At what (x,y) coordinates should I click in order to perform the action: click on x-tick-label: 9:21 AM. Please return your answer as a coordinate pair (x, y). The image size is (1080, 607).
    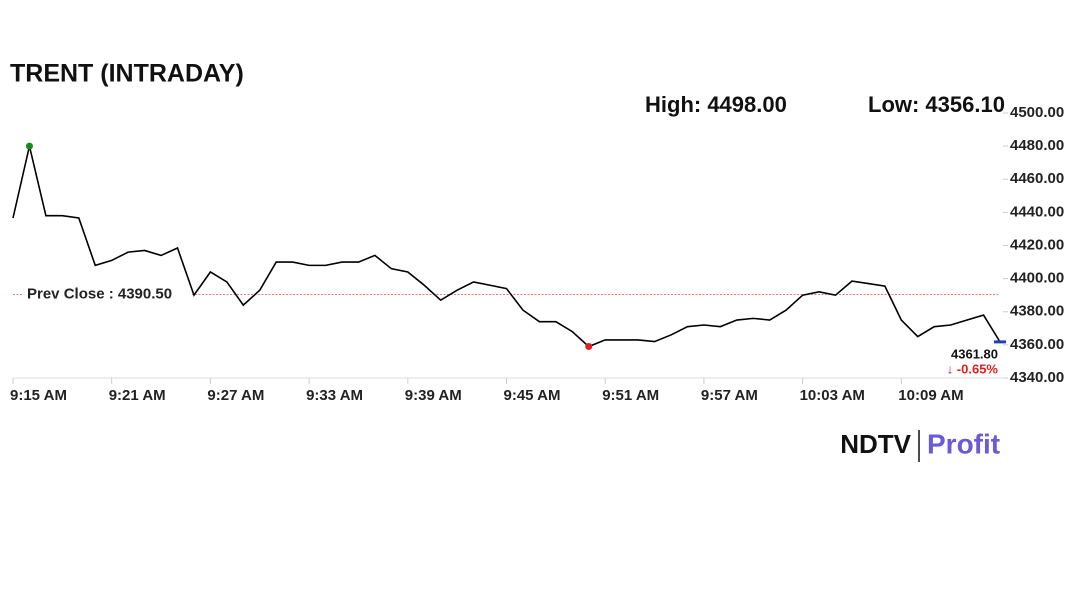
    Looking at the image, I should click on (137, 395).